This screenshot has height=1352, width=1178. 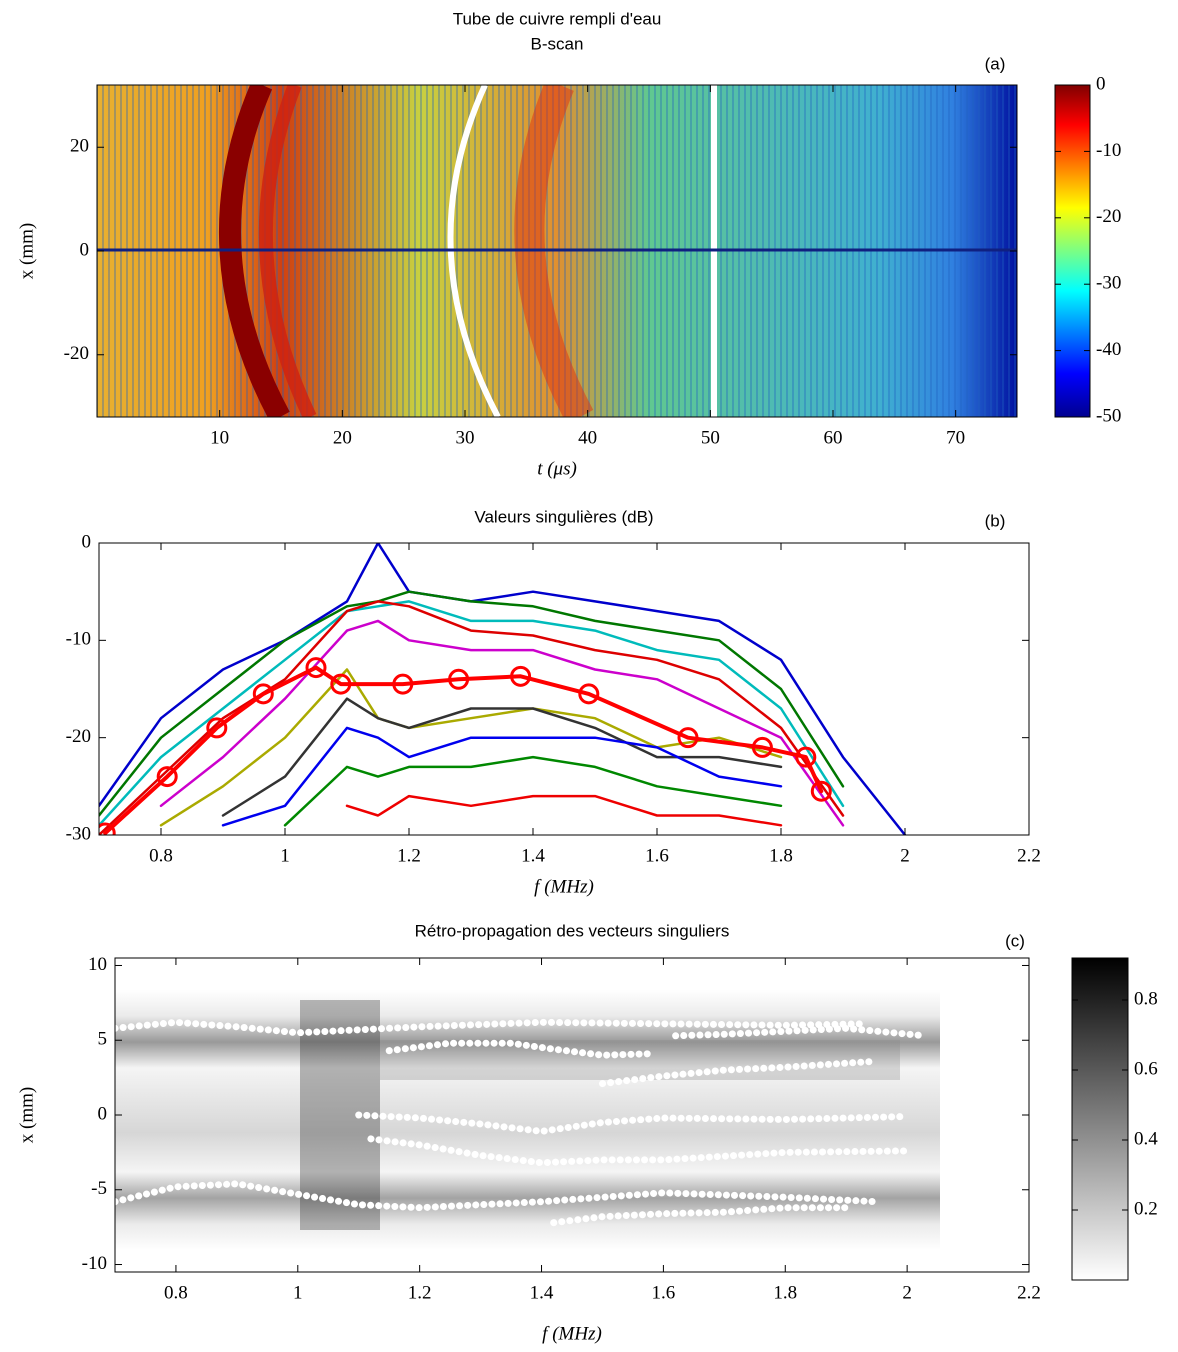 What do you see at coordinates (710, 437) in the screenshot?
I see `x-tick-label: 50` at bounding box center [710, 437].